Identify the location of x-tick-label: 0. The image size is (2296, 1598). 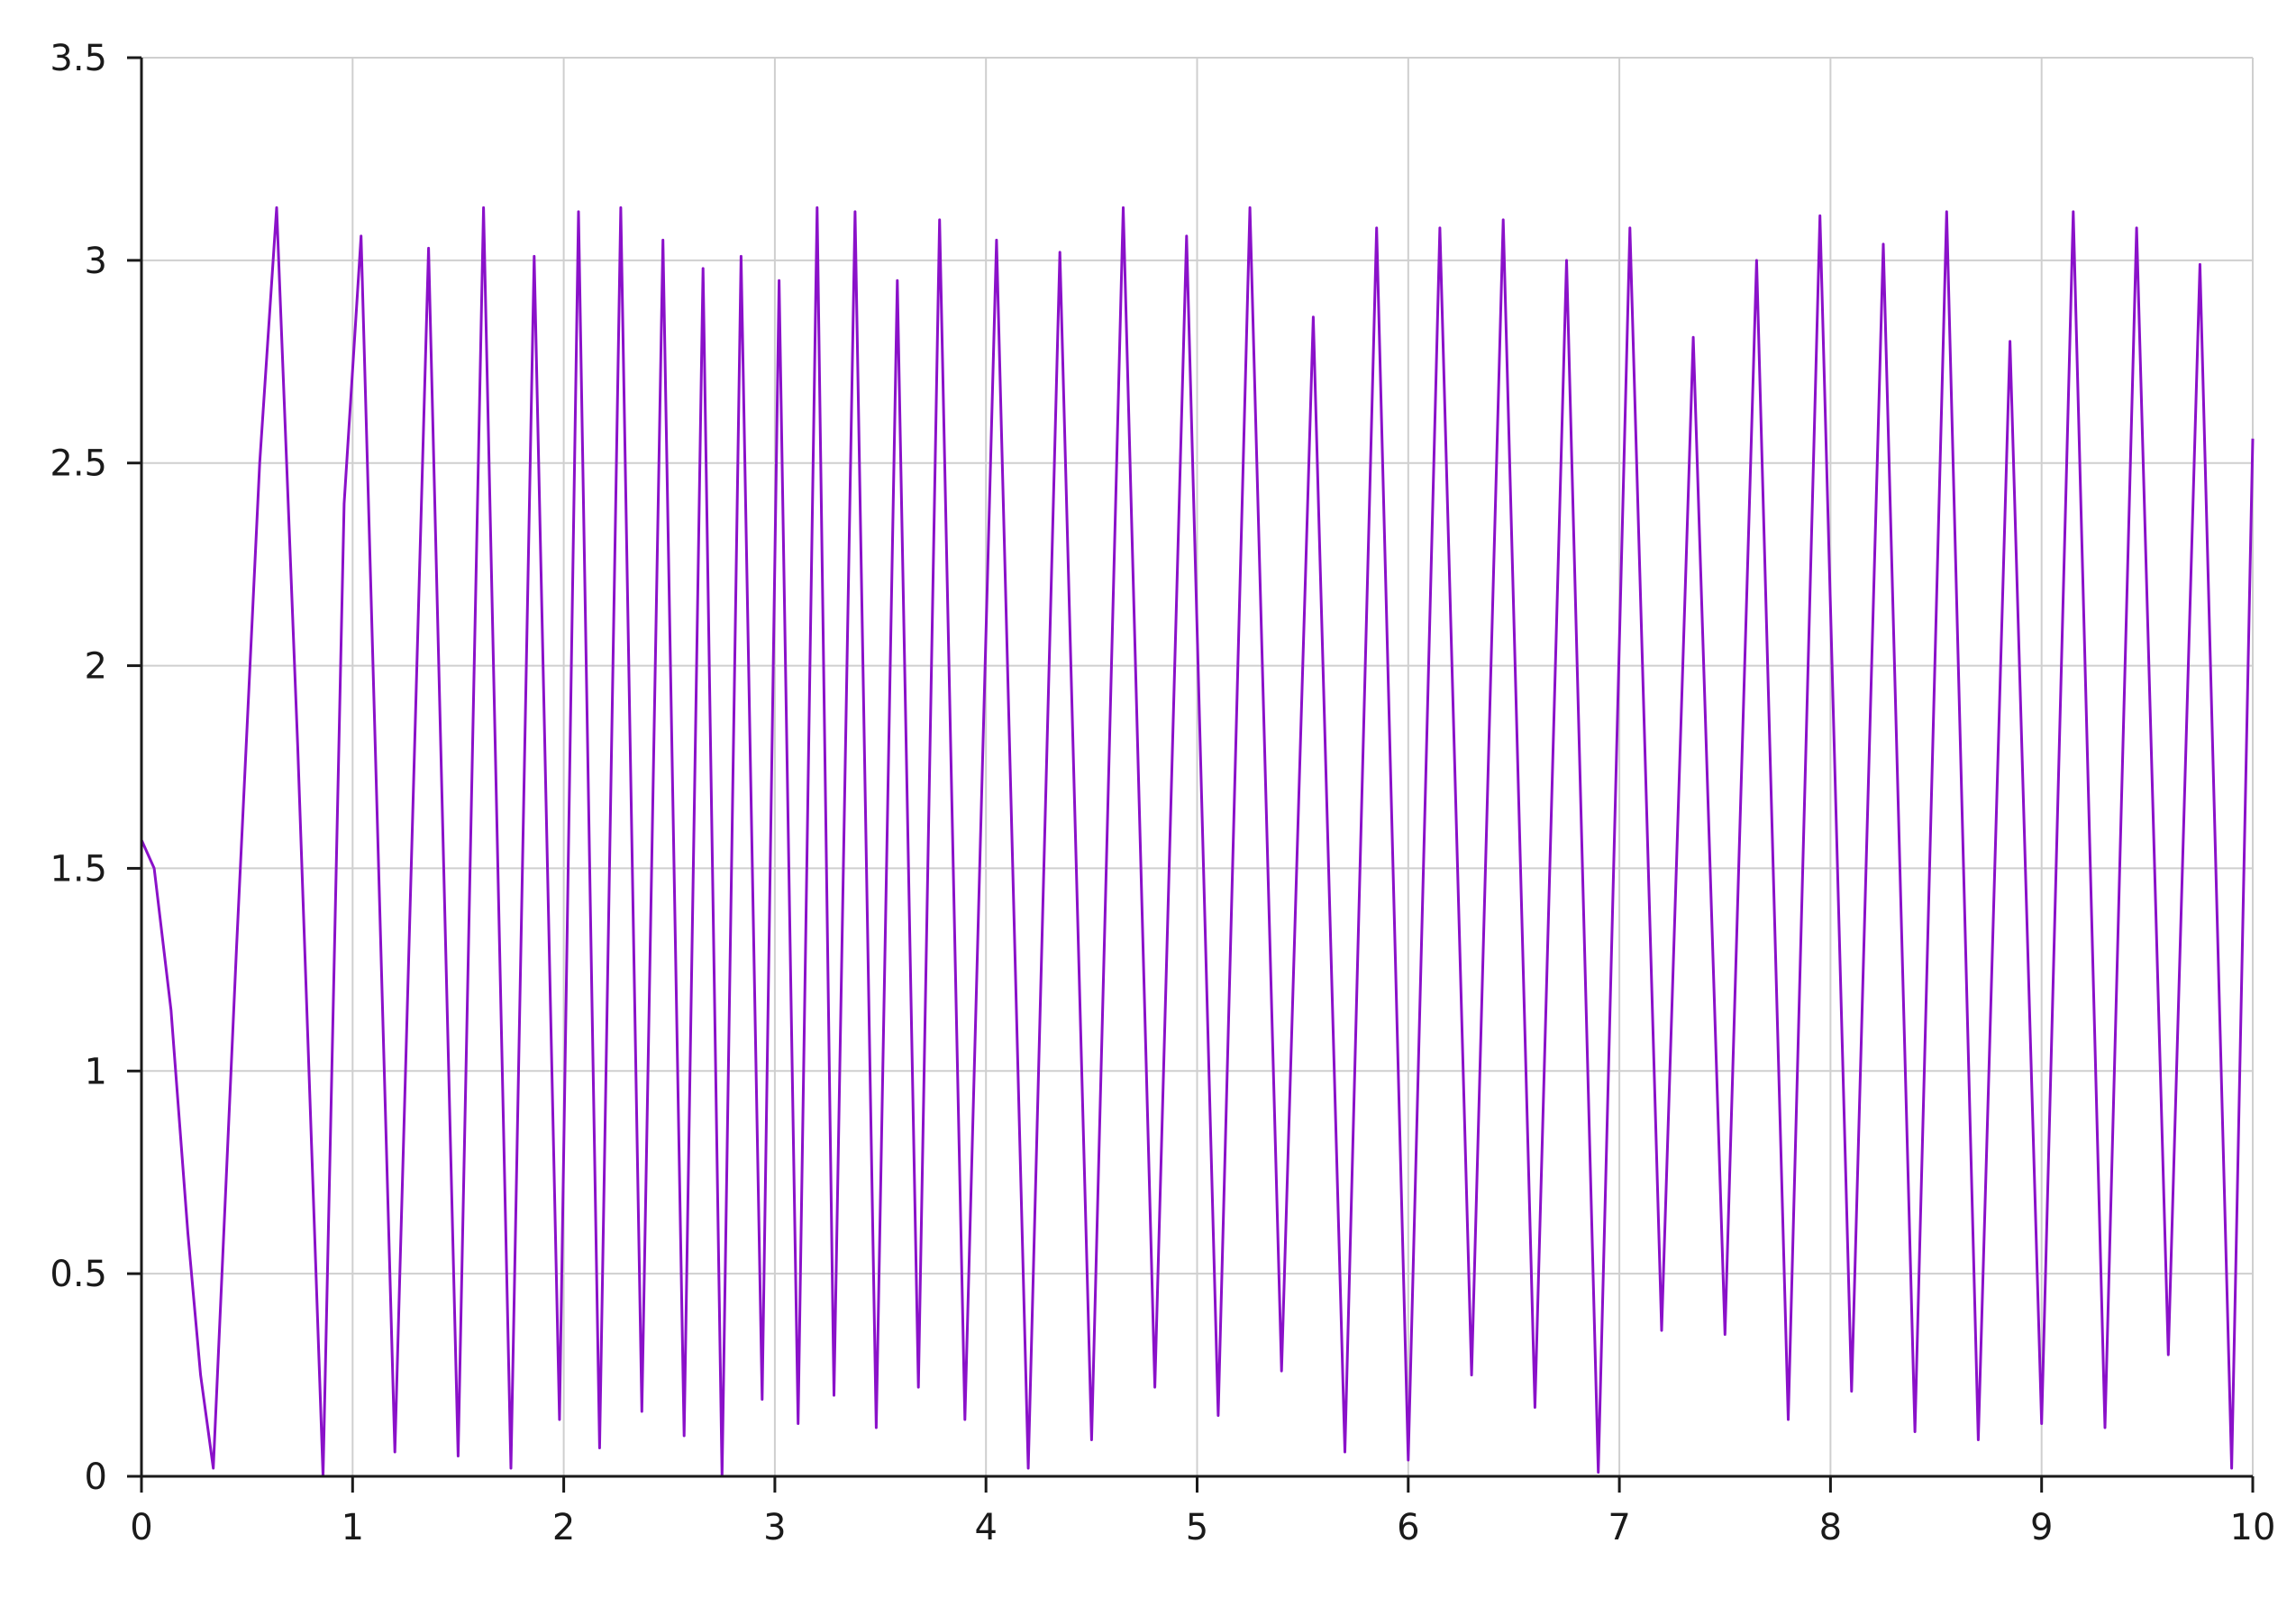
(141, 1527).